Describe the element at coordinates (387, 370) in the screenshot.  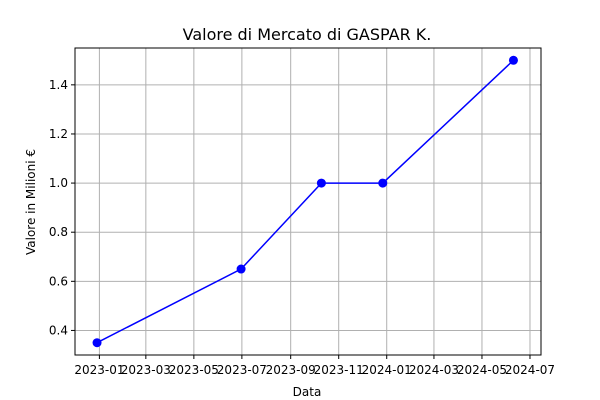
I see `x-tick-label: 2024-01` at that location.